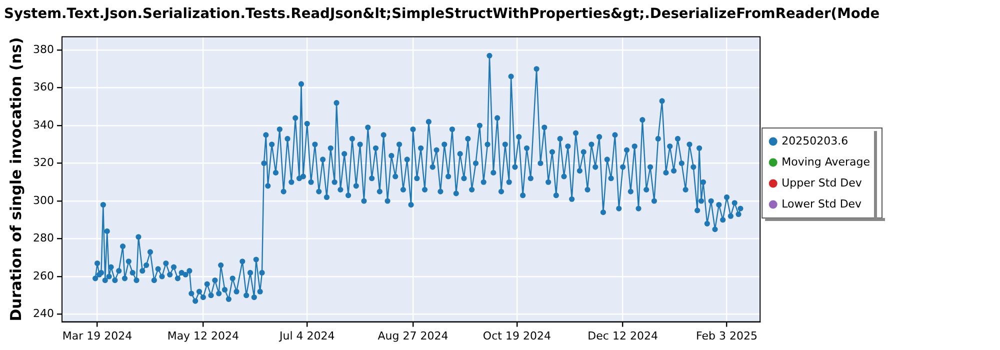  What do you see at coordinates (516, 335) in the screenshot?
I see `x-tick-label: Oct 19 2024` at bounding box center [516, 335].